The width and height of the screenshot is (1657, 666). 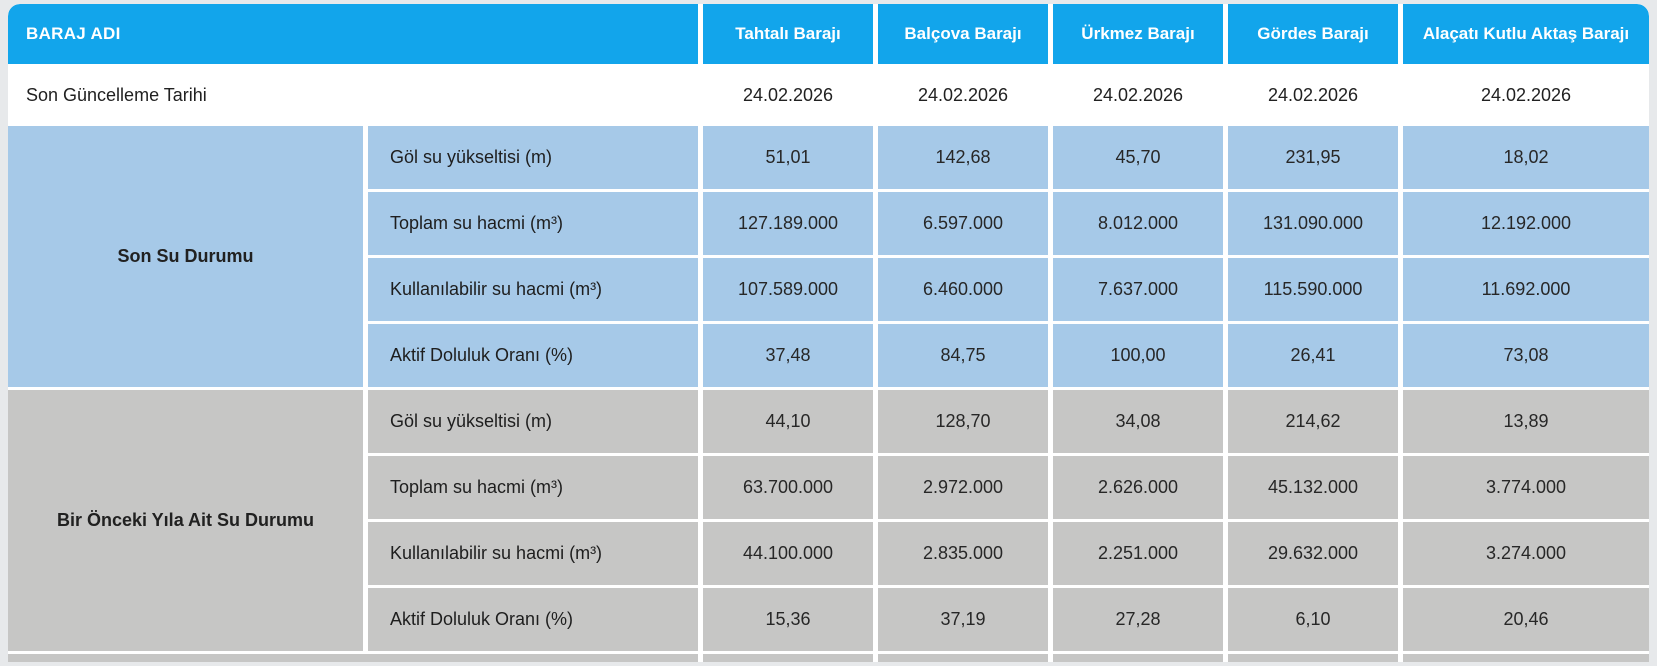 What do you see at coordinates (788, 355) in the screenshot?
I see `value-cell: 37,48` at bounding box center [788, 355].